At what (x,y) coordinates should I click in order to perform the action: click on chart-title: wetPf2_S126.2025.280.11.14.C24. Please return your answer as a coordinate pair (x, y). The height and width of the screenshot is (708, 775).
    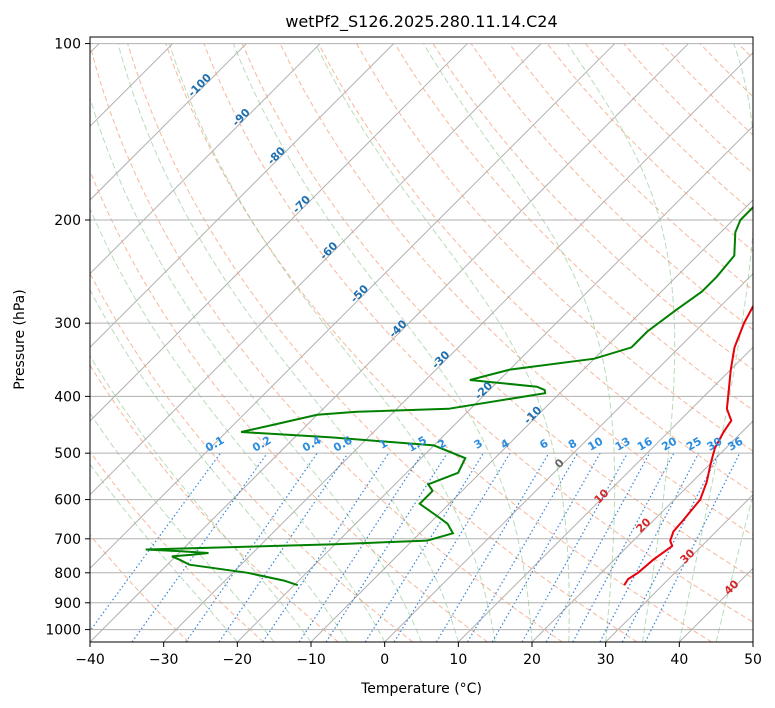
    Looking at the image, I should click on (421, 22).